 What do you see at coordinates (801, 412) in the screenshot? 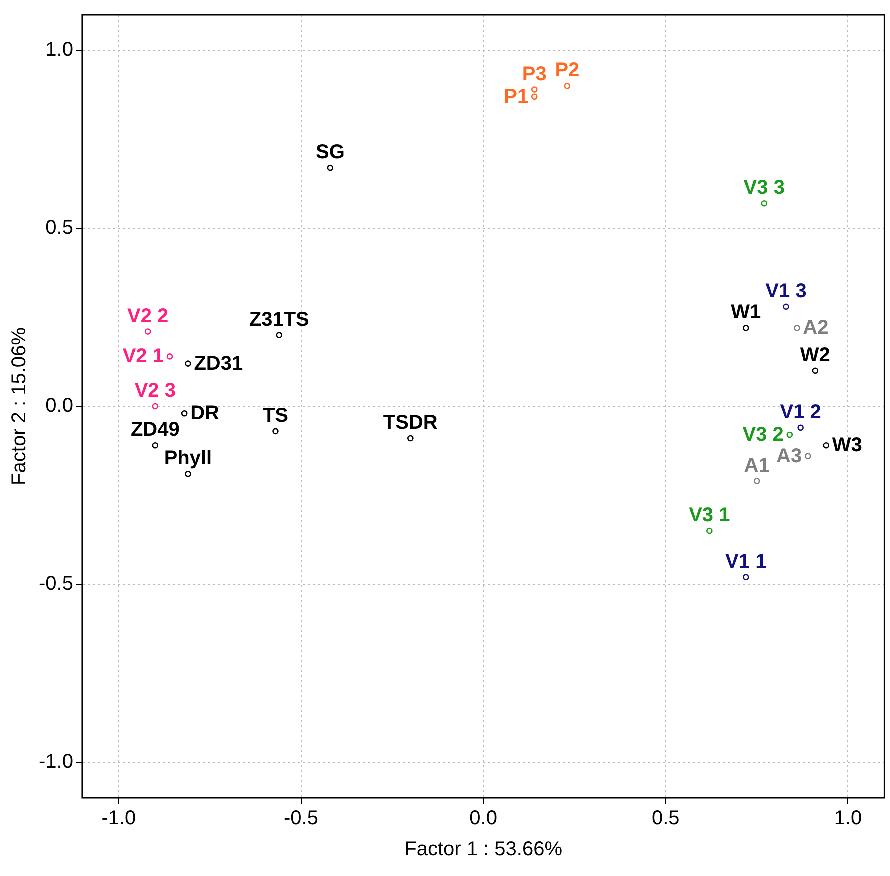
I see `series-label: V1 2` at bounding box center [801, 412].